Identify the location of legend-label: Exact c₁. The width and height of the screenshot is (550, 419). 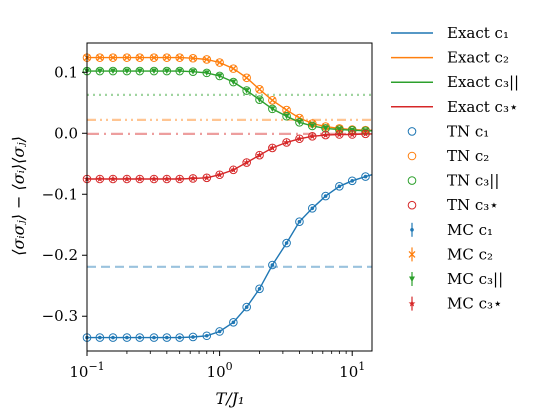
(478, 33).